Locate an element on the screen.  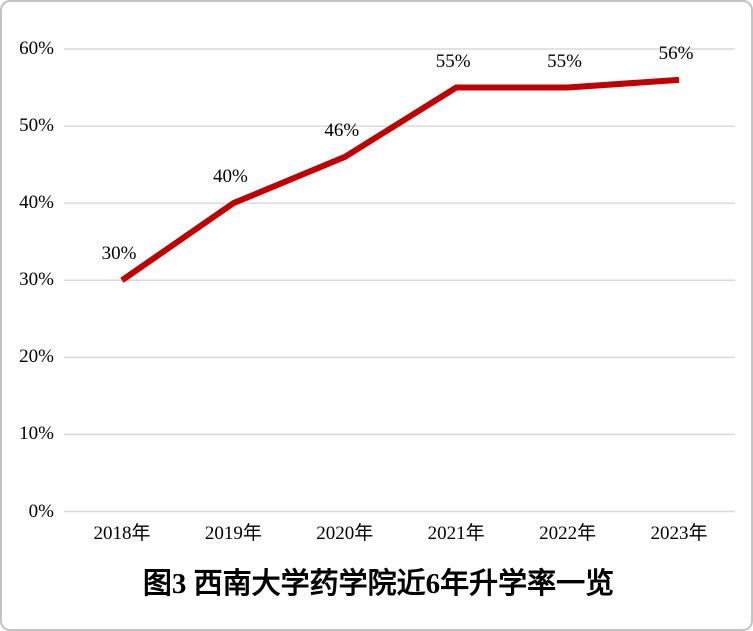
y-tick-label: 30% is located at coordinates (36, 280).